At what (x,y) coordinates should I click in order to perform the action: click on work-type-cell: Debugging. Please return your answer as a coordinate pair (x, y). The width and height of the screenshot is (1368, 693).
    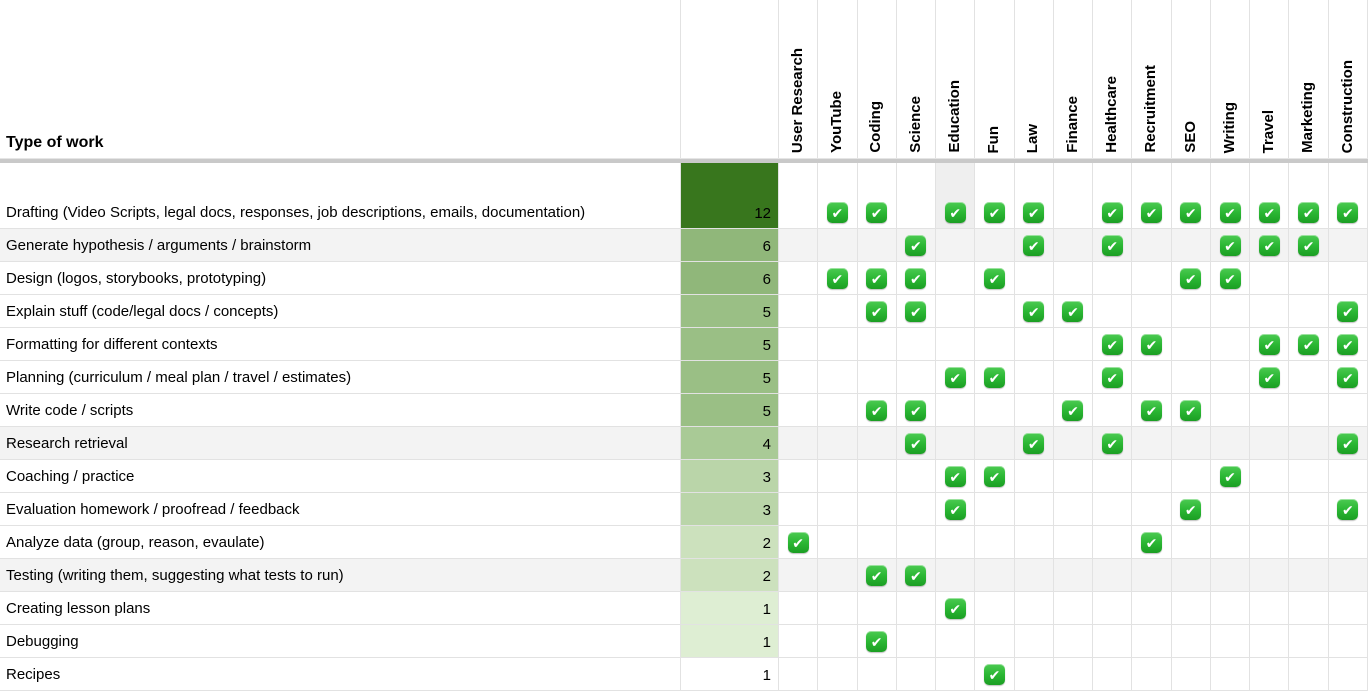
    Looking at the image, I should click on (340, 641).